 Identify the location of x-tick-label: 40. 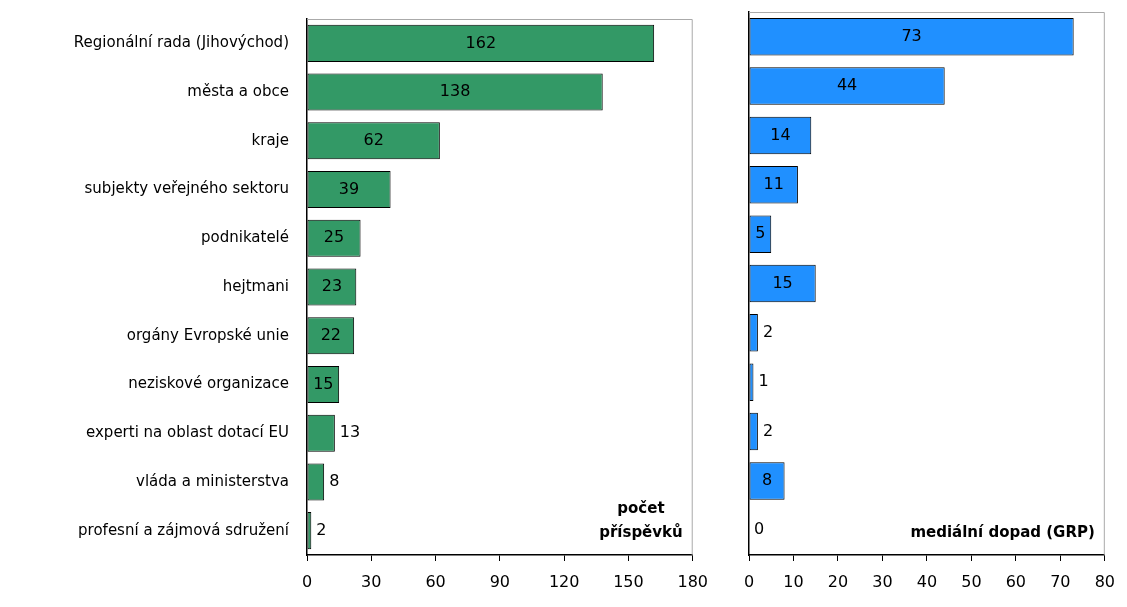
(927, 581).